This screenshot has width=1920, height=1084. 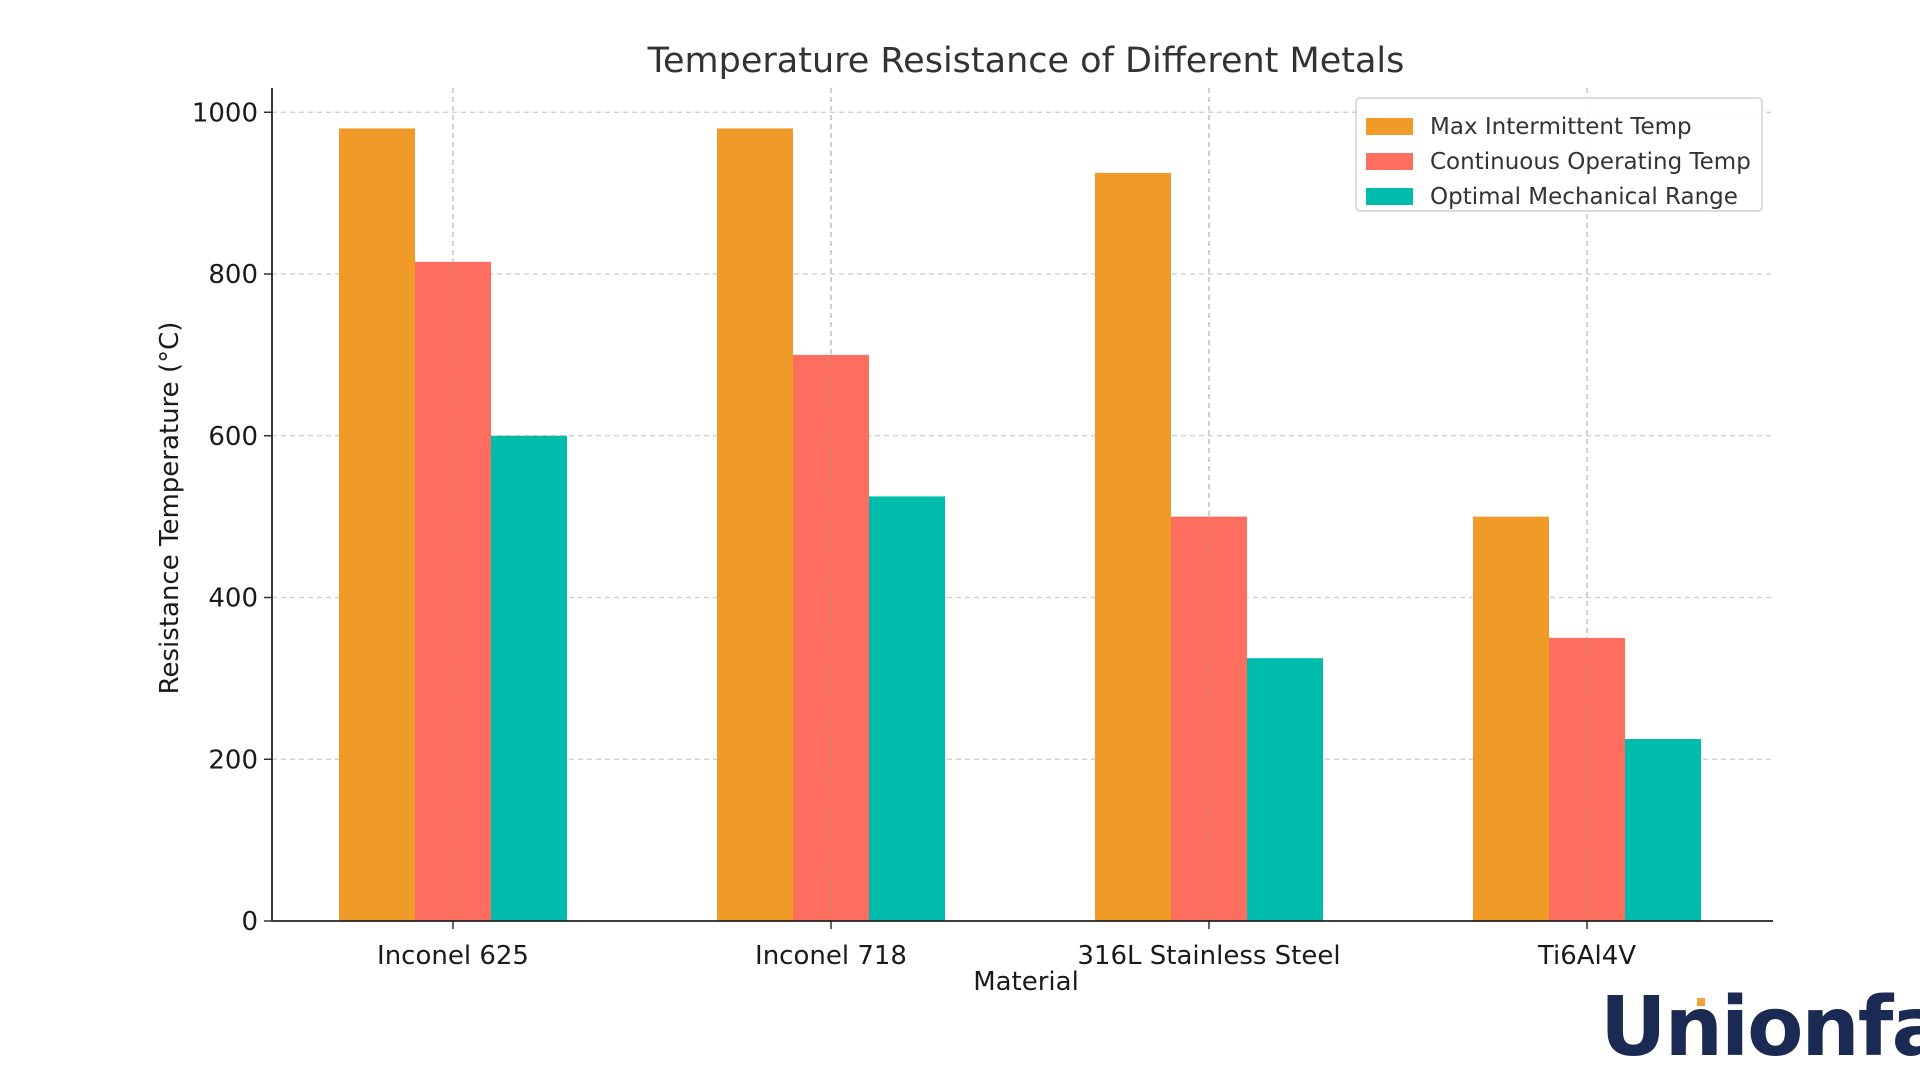 What do you see at coordinates (1590, 162) in the screenshot?
I see `legend-label: Continuous Operating Temp` at bounding box center [1590, 162].